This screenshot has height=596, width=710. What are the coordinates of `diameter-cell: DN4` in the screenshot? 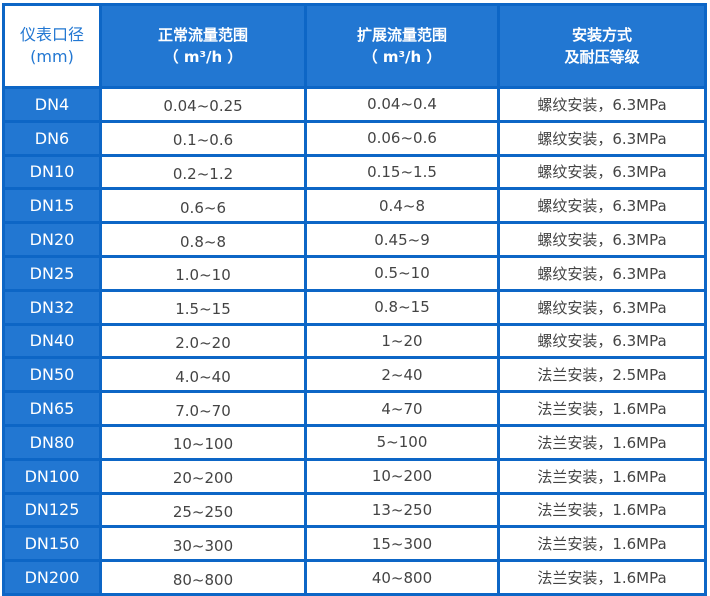 It's located at (52, 104).